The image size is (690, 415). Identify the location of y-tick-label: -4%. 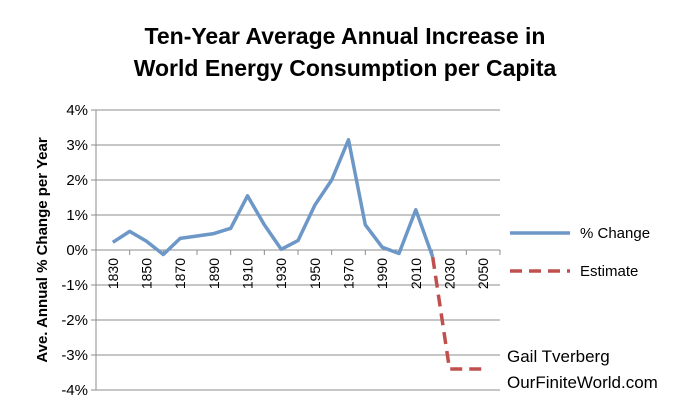
(74, 390).